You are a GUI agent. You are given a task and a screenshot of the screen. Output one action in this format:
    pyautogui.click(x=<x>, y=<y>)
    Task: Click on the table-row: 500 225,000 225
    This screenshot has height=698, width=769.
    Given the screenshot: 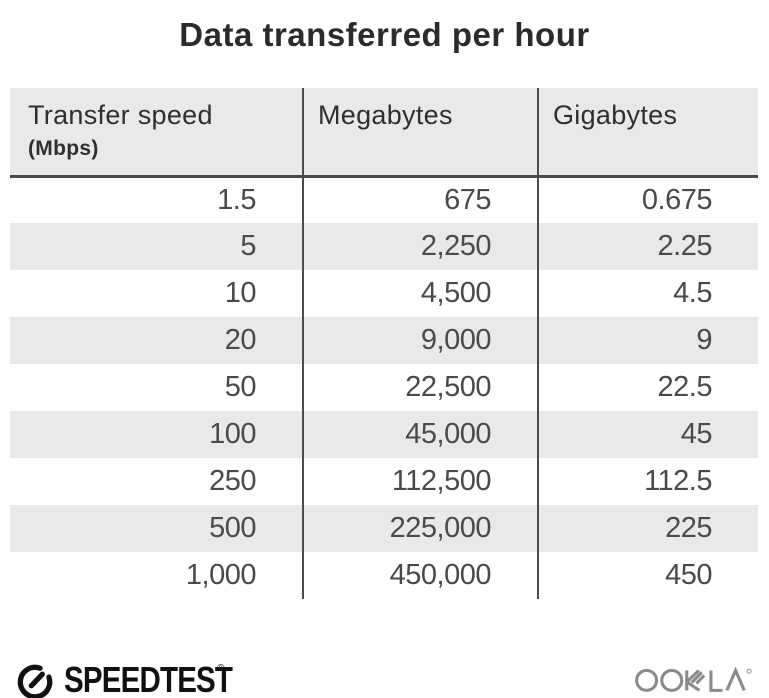 What is the action you would take?
    pyautogui.click(x=384, y=528)
    